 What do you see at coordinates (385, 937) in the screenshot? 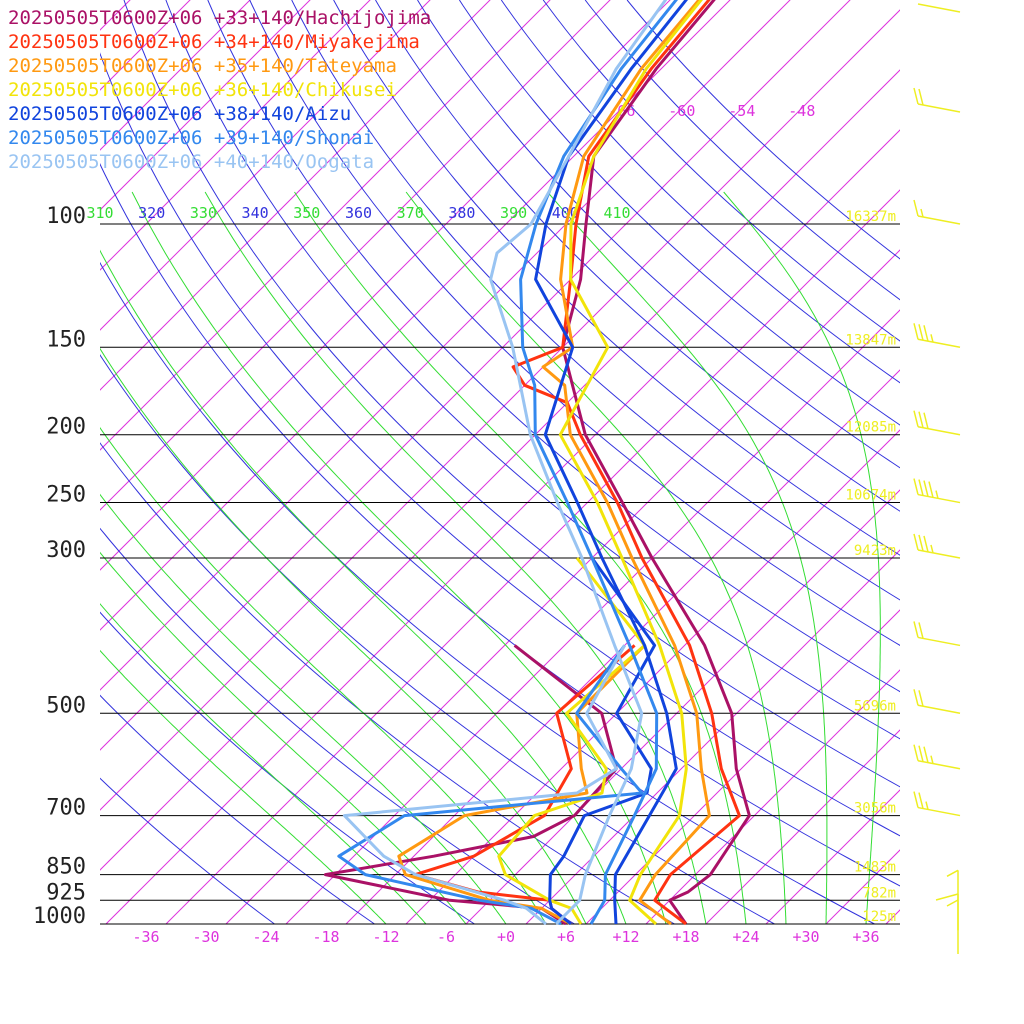
I see `temperature-tick-label: -12` at bounding box center [385, 937].